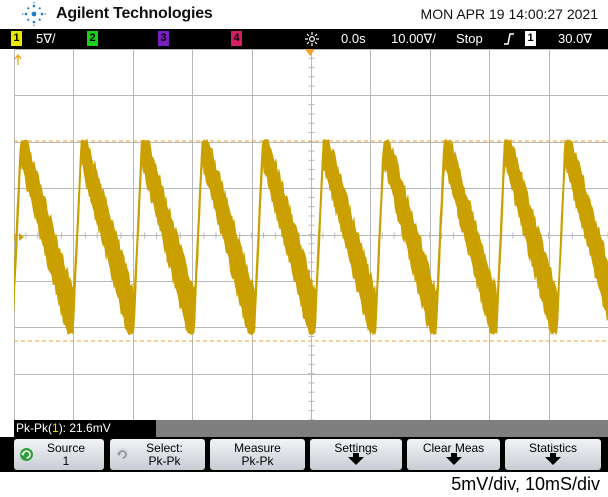 Image resolution: width=608 pixels, height=497 pixels. Describe the element at coordinates (19, 238) in the screenshot. I see `channel-1-ground-marker: 1` at that location.